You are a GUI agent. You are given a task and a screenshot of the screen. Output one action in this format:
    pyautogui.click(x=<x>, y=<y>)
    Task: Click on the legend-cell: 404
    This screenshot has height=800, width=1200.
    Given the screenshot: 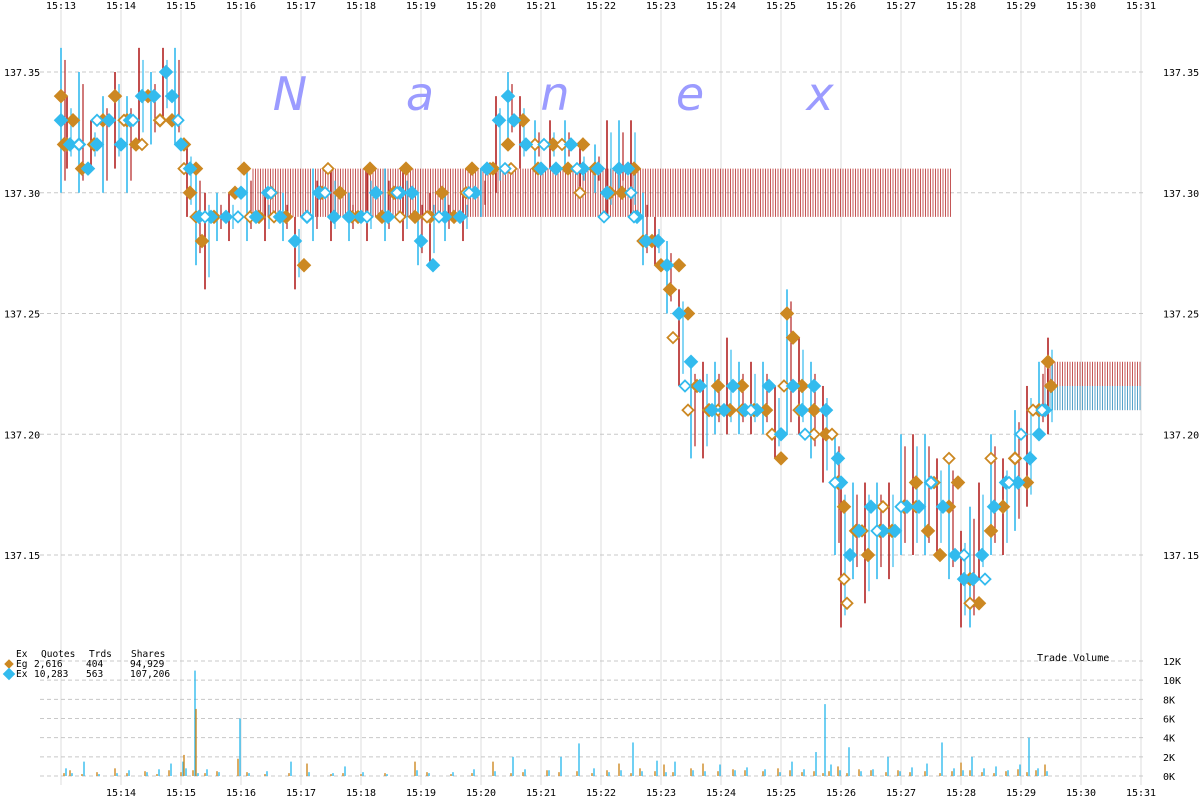 What is the action you would take?
    pyautogui.click(x=94, y=664)
    